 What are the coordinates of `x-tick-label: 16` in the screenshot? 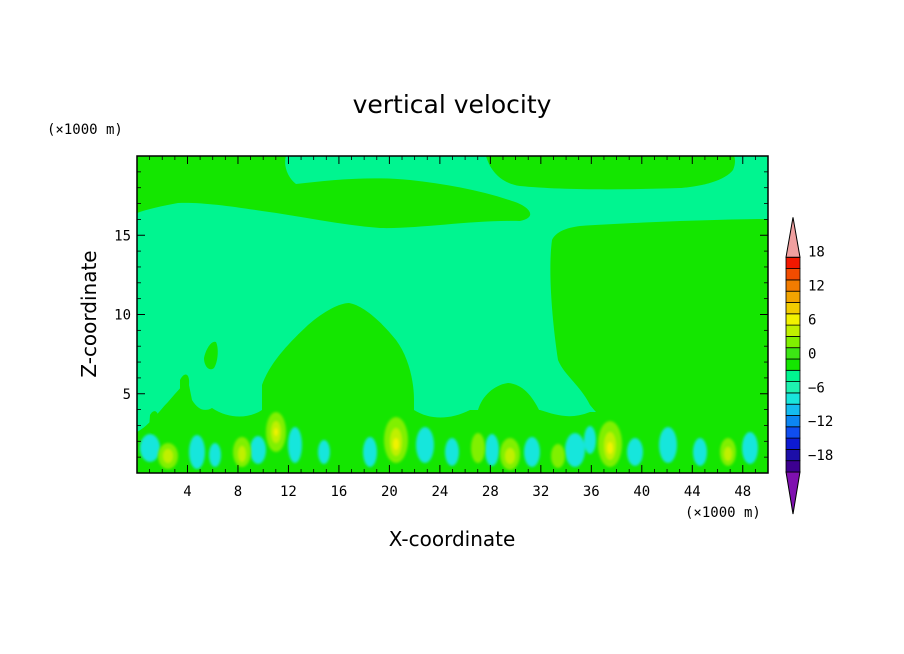 It's located at (338, 492).